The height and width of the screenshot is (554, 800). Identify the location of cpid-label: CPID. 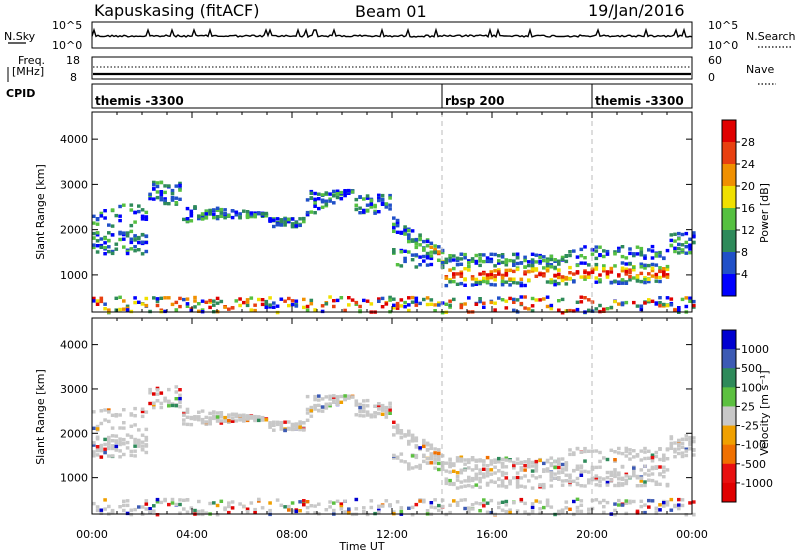
(20, 93).